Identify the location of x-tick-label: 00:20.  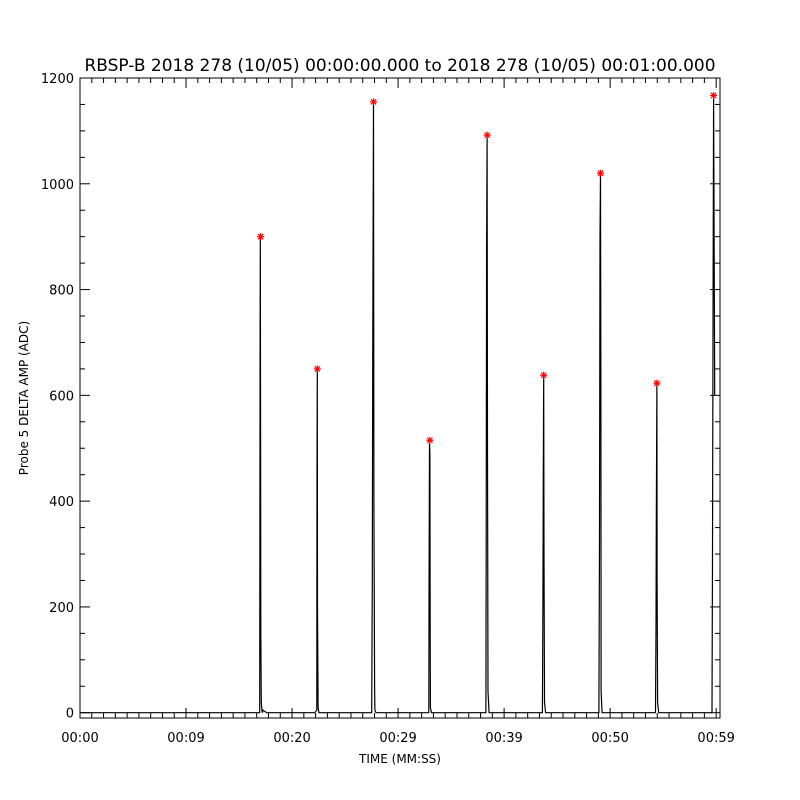
(291, 738).